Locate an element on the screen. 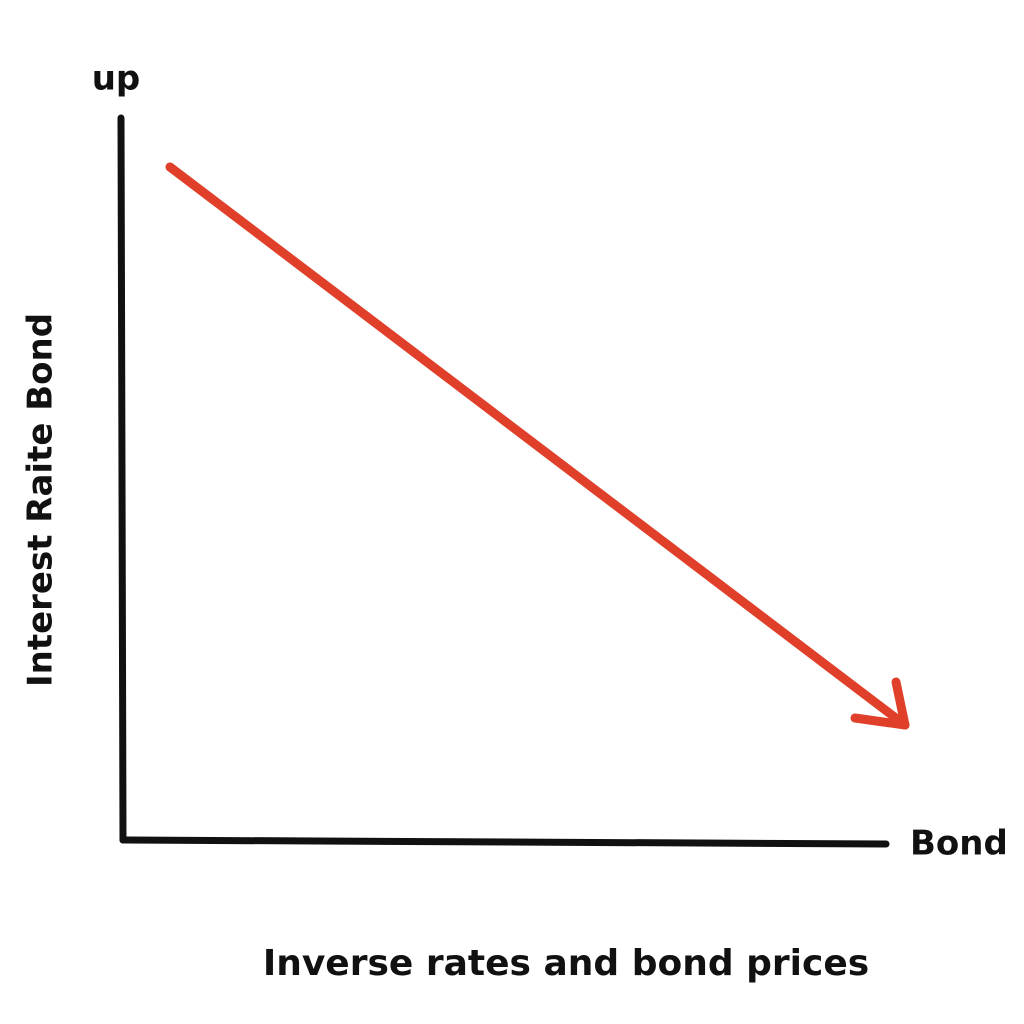 The height and width of the screenshot is (1024, 1024). y-top-label: up is located at coordinates (116, 79).